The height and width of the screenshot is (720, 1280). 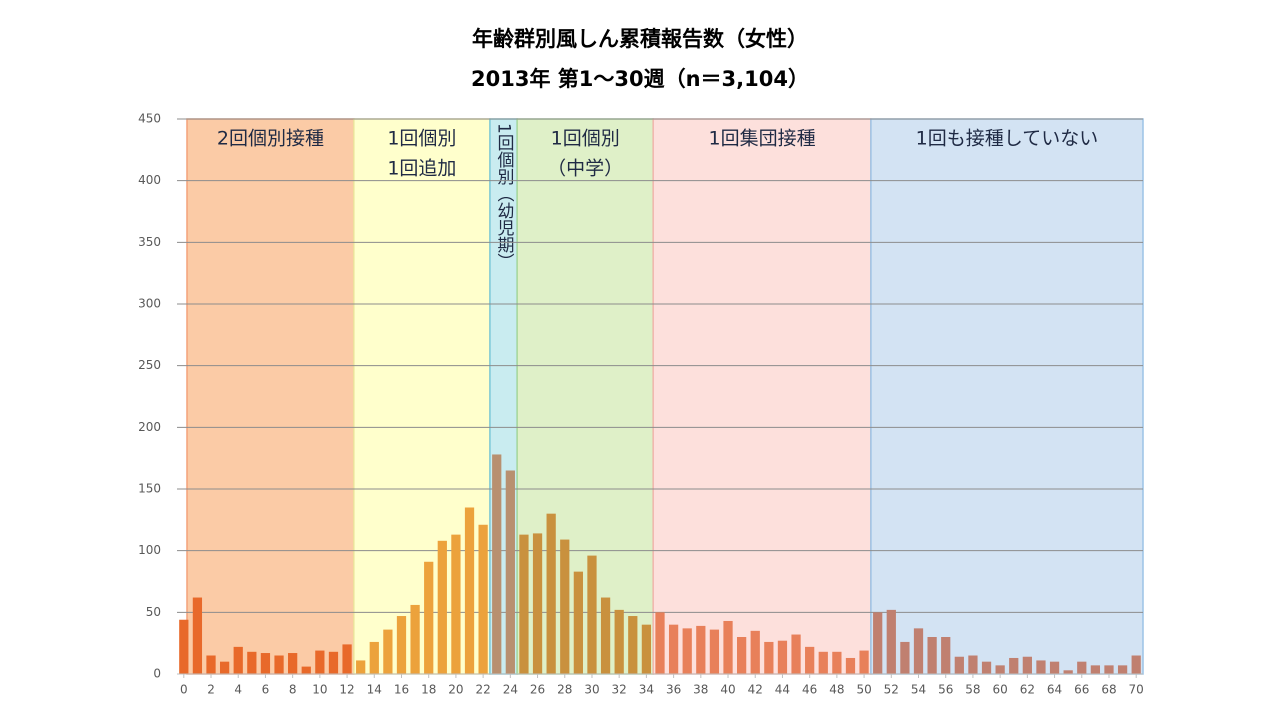 What do you see at coordinates (149, 119) in the screenshot?
I see `y-tick-label: 450` at bounding box center [149, 119].